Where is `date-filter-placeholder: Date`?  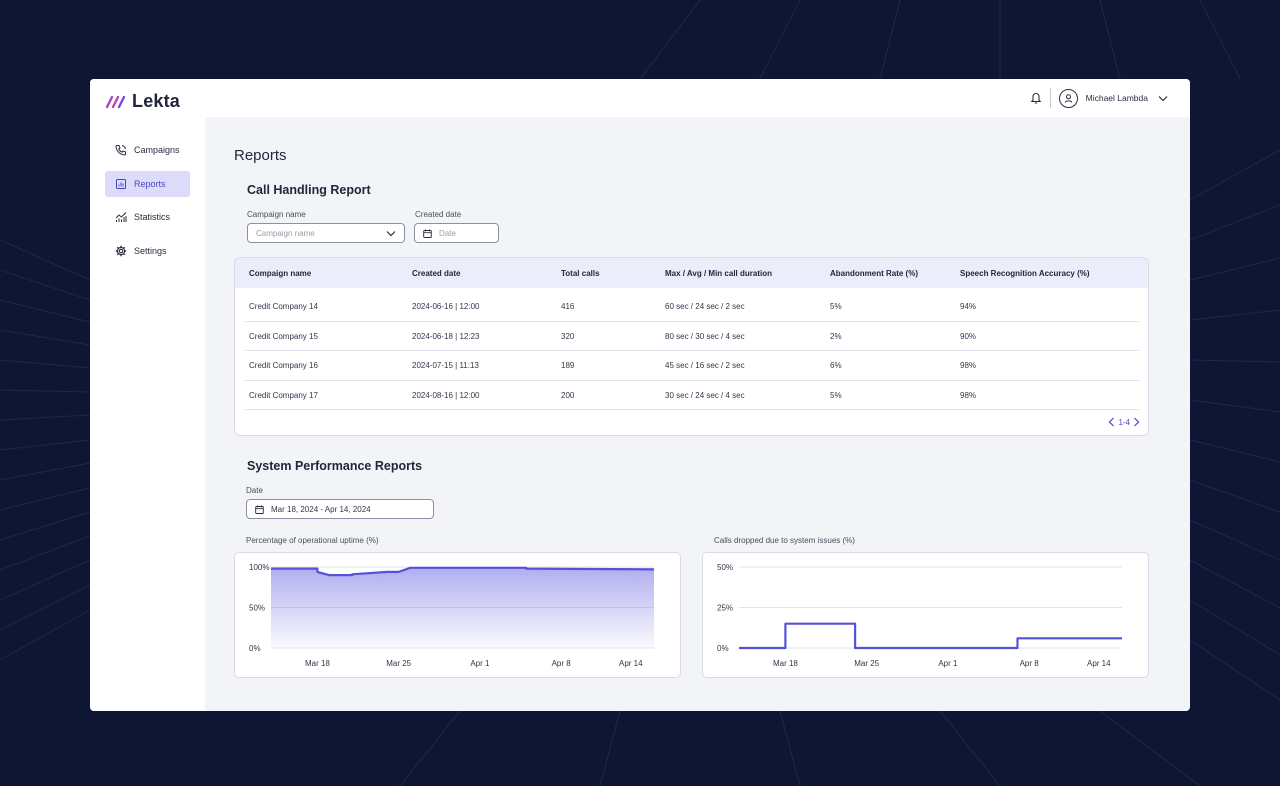 date-filter-placeholder: Date is located at coordinates (447, 233).